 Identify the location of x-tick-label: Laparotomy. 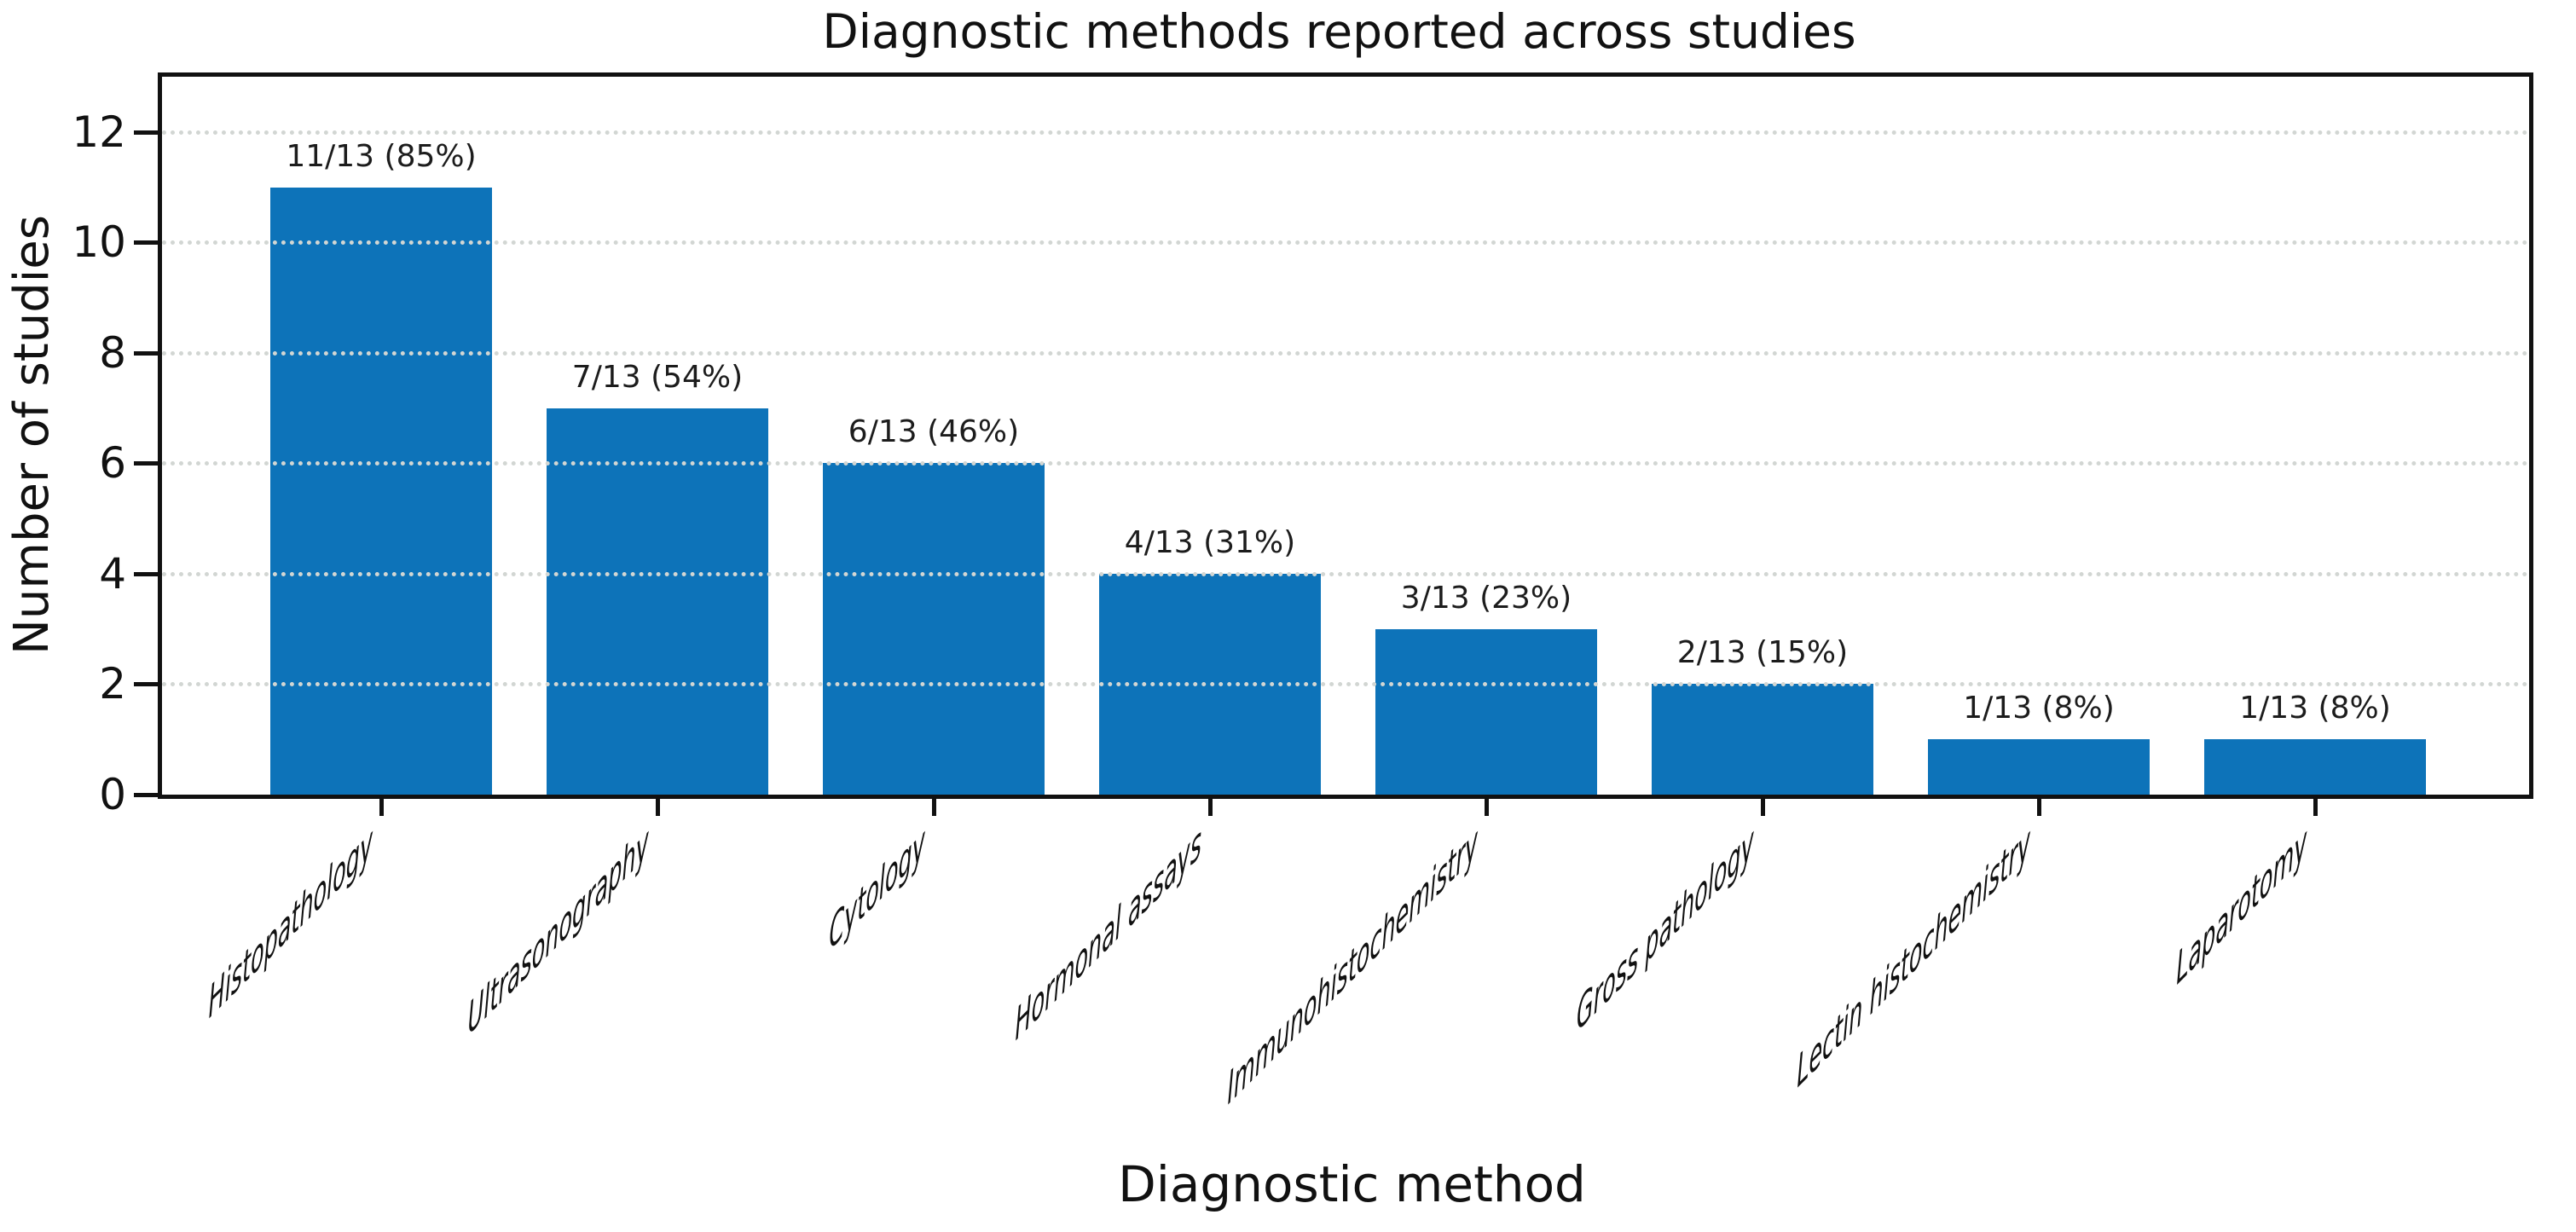
(2241, 907).